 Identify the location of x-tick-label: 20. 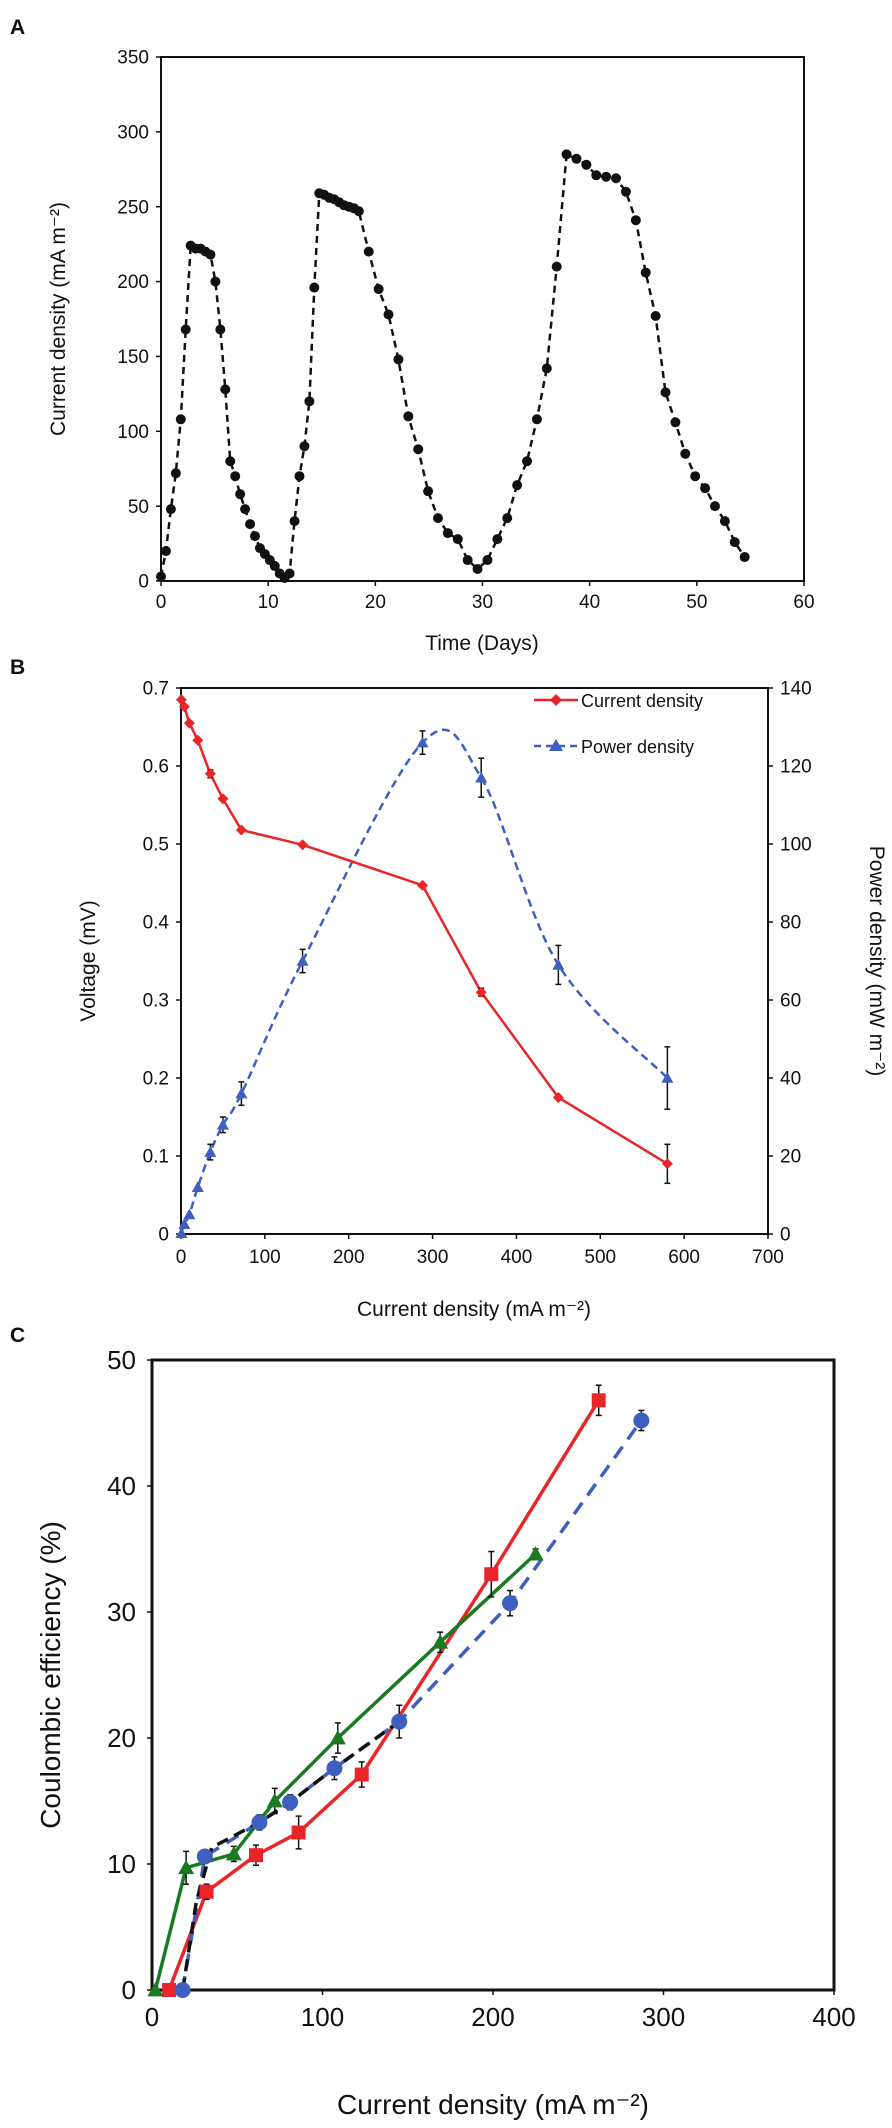
(375, 602).